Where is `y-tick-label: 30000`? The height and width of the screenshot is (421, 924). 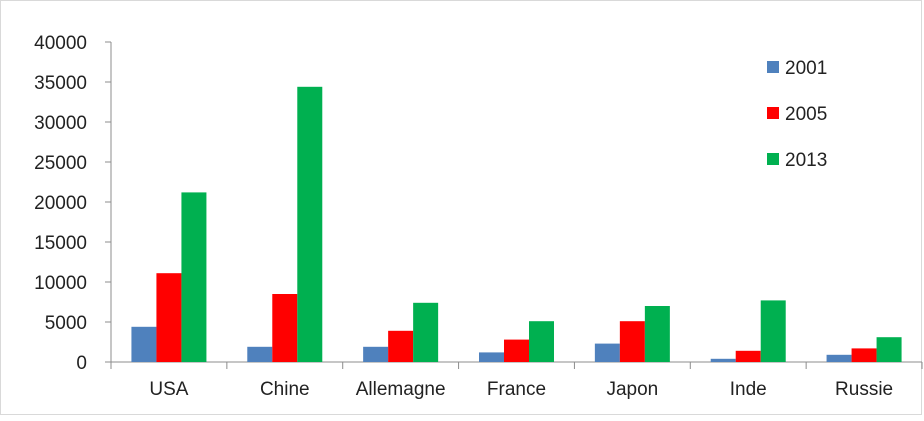 y-tick-label: 30000 is located at coordinates (60, 123).